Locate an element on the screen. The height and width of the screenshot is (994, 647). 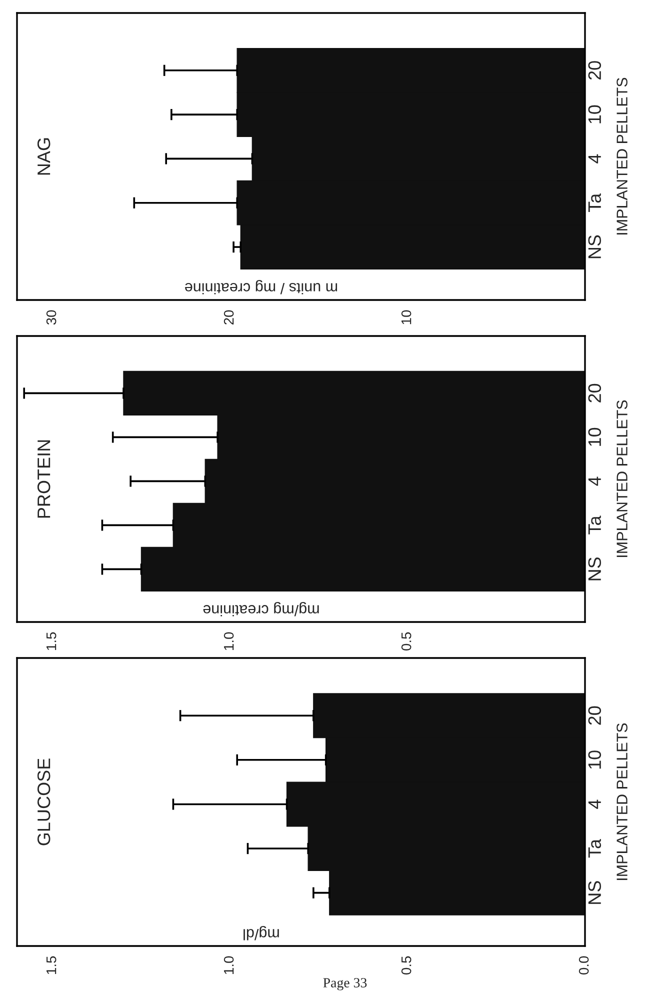
x-tick-label: 0.0 is located at coordinates (583, 965).